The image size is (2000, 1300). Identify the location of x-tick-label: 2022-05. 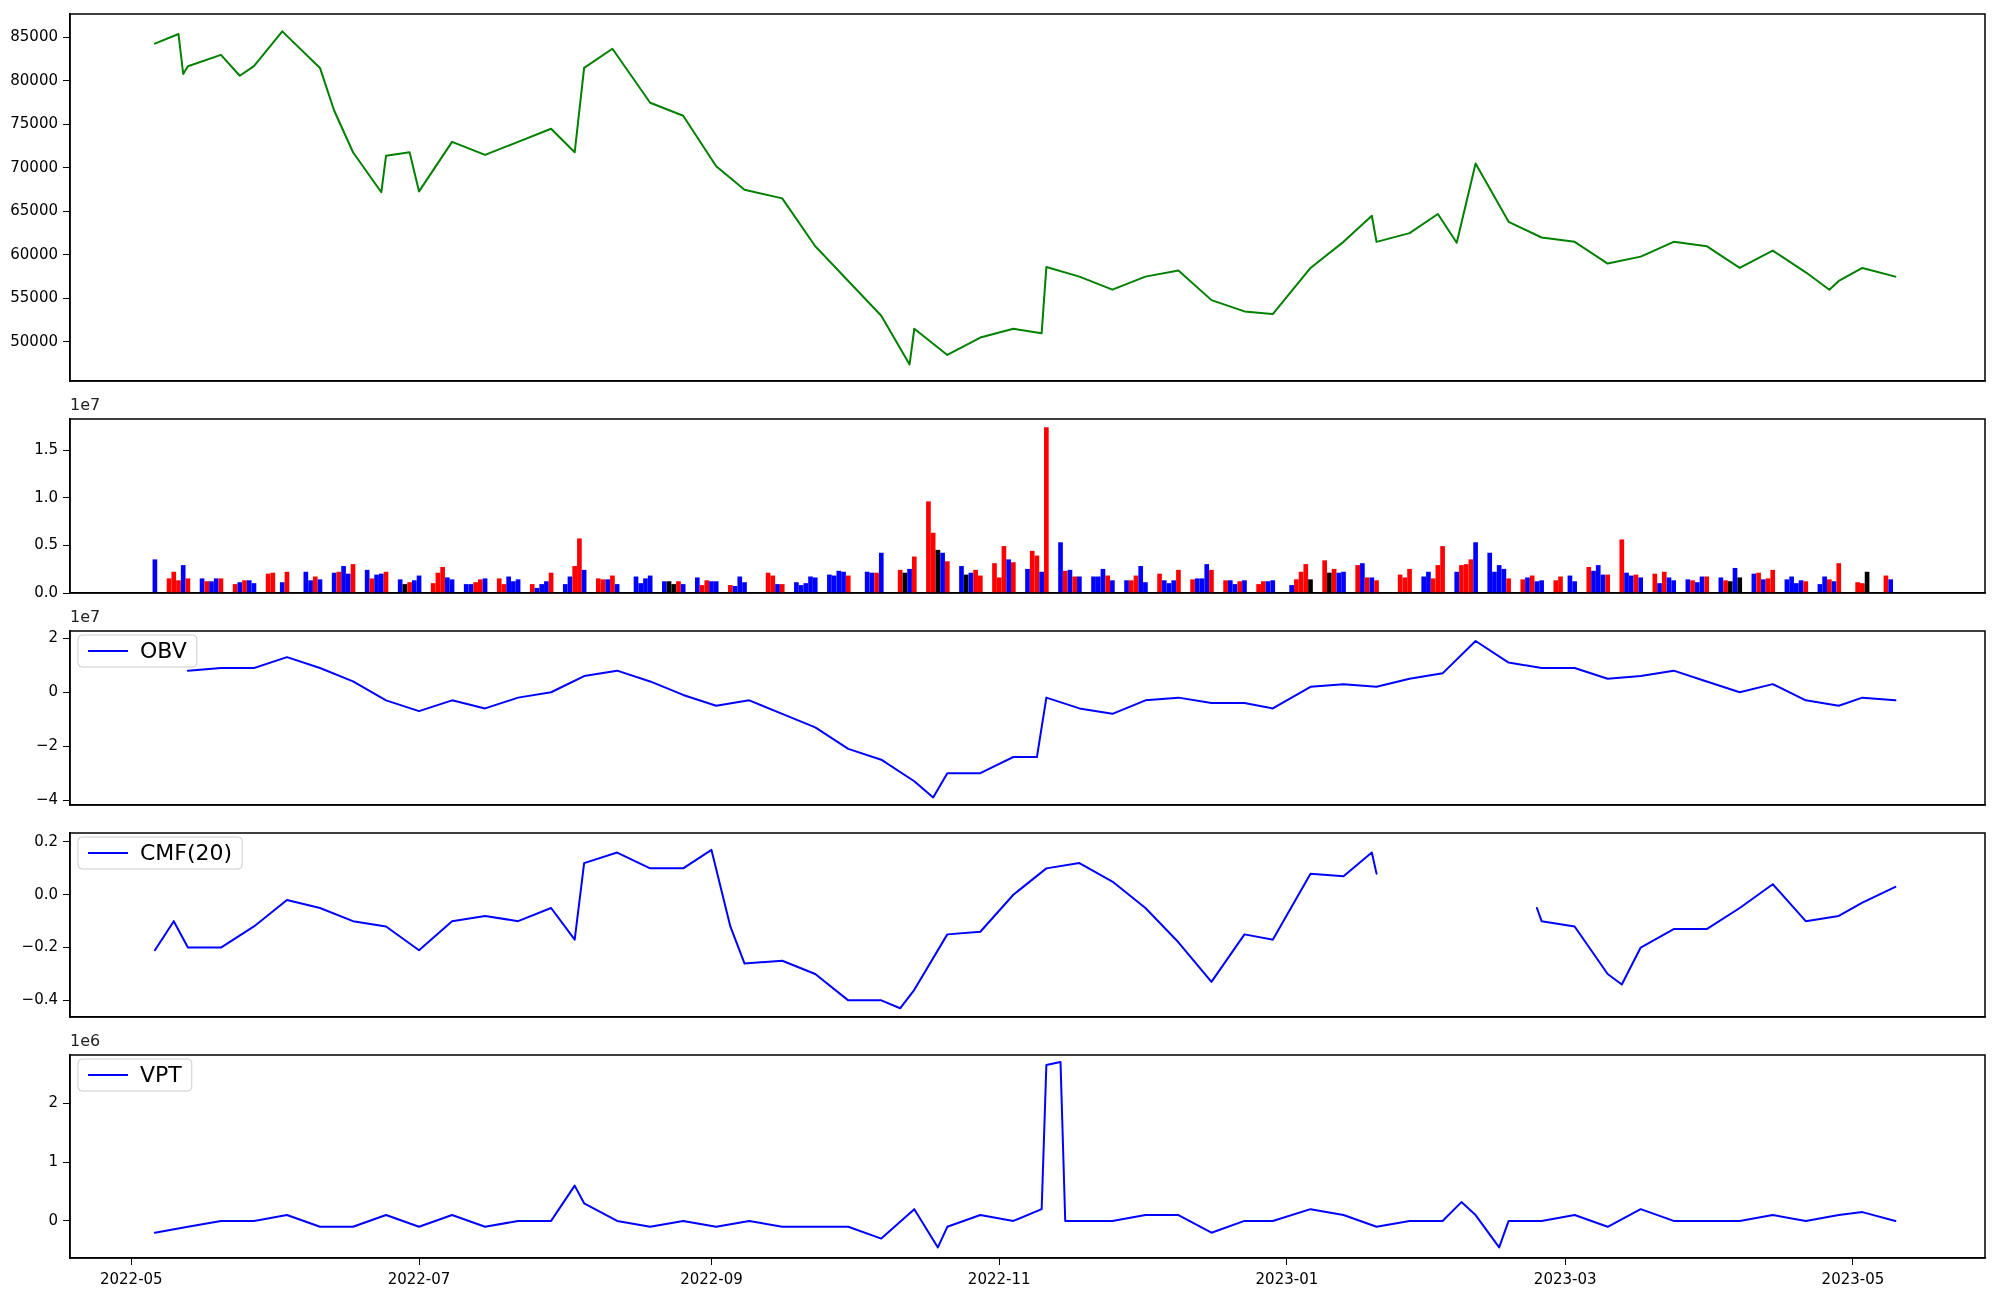
(131, 1278).